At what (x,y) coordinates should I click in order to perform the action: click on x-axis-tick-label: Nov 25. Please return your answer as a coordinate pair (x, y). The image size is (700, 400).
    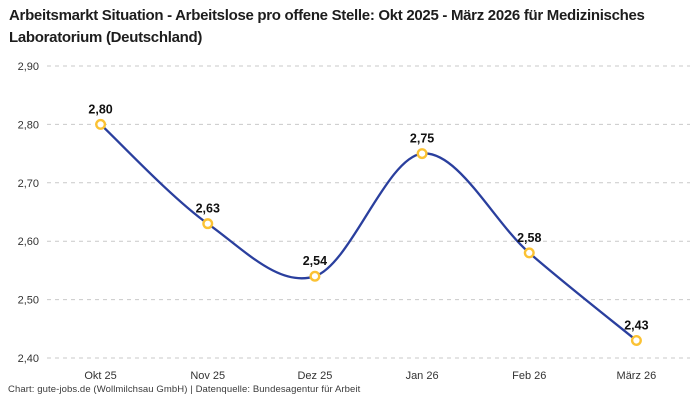
    Looking at the image, I should click on (207, 376).